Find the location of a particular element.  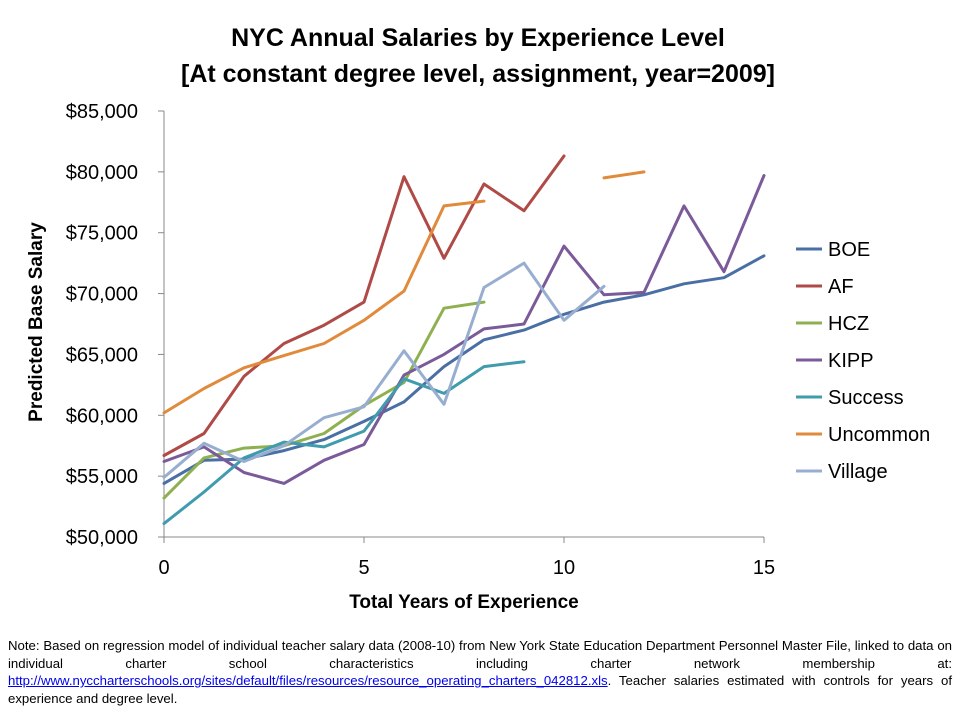

y-tick-label: $70,000 is located at coordinates (102, 295).